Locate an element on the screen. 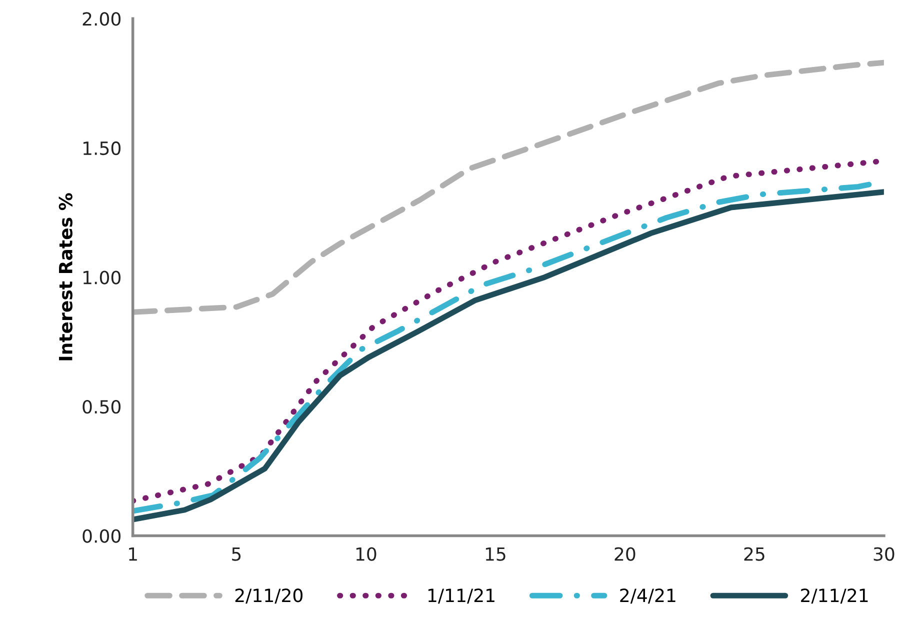 Image resolution: width=916 pixels, height=623 pixels. x-tick-label: 1 is located at coordinates (133, 554).